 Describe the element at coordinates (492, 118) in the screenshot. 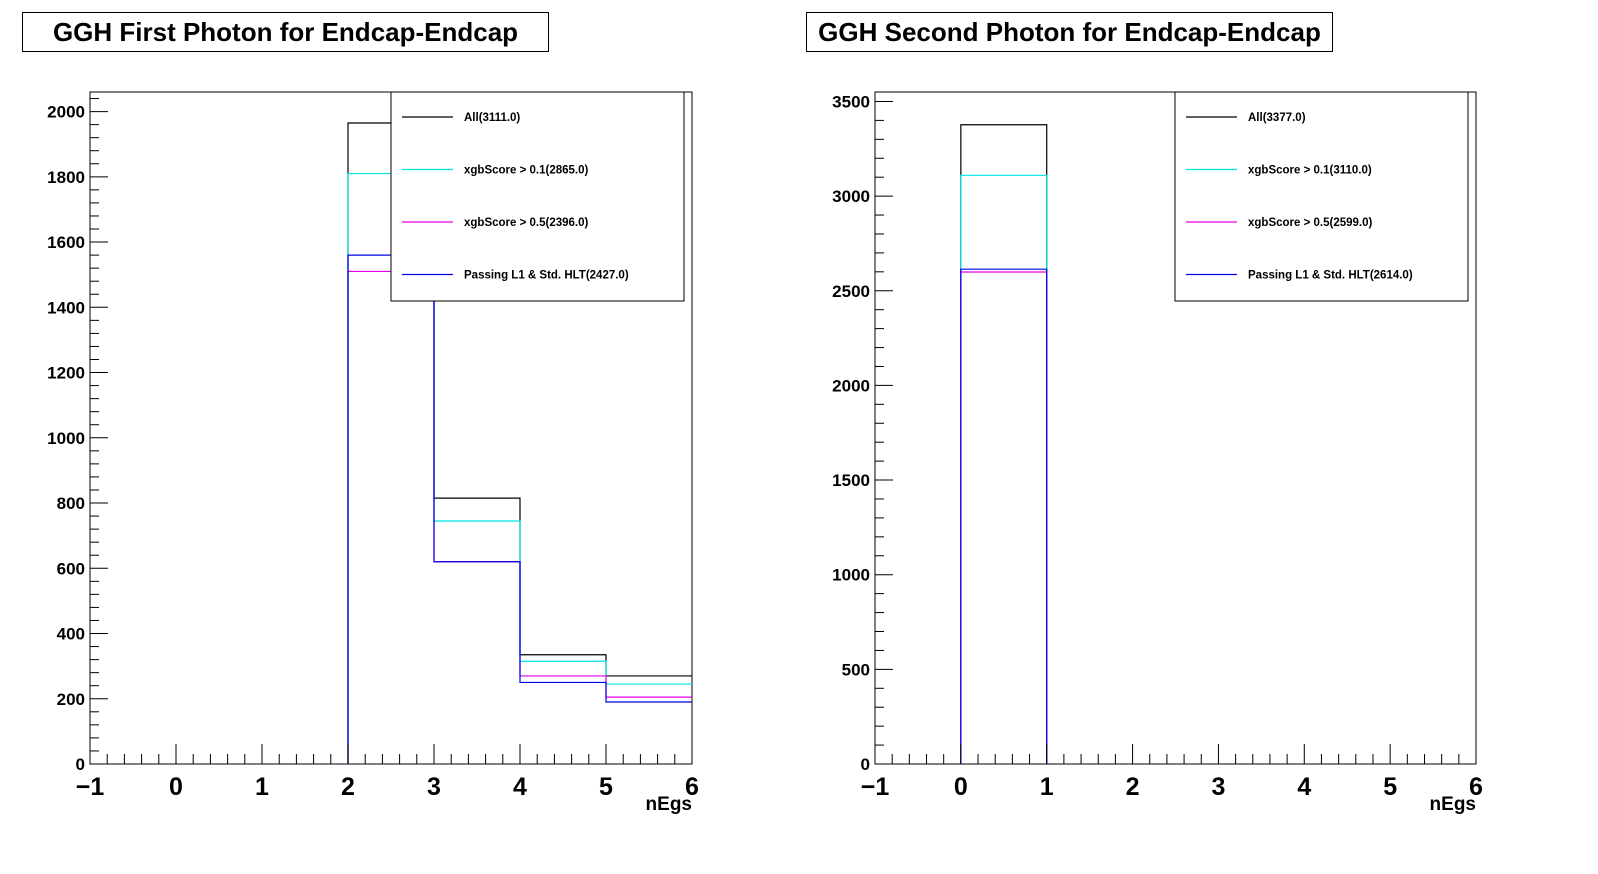

I see `legend-label-0: All(3111.0)` at that location.